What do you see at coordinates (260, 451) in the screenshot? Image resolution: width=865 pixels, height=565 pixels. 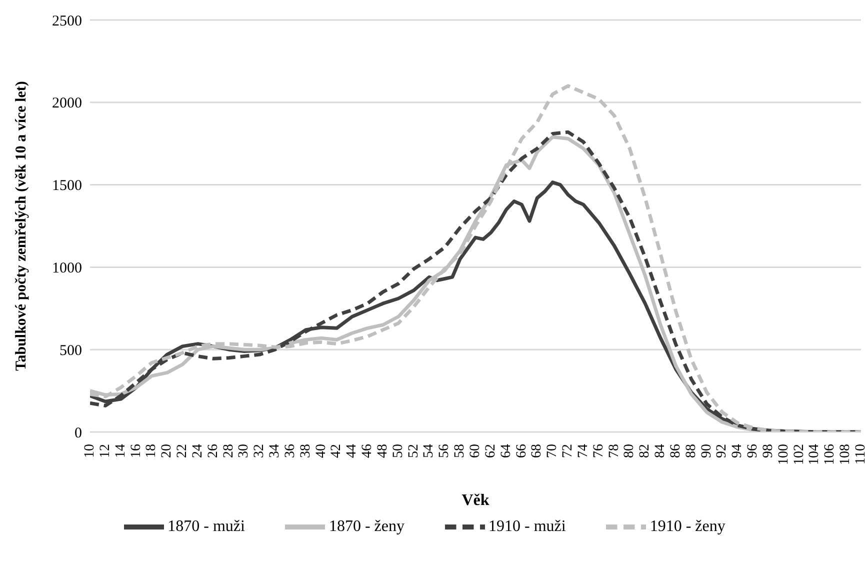 I see `x-tick-label: 32` at bounding box center [260, 451].